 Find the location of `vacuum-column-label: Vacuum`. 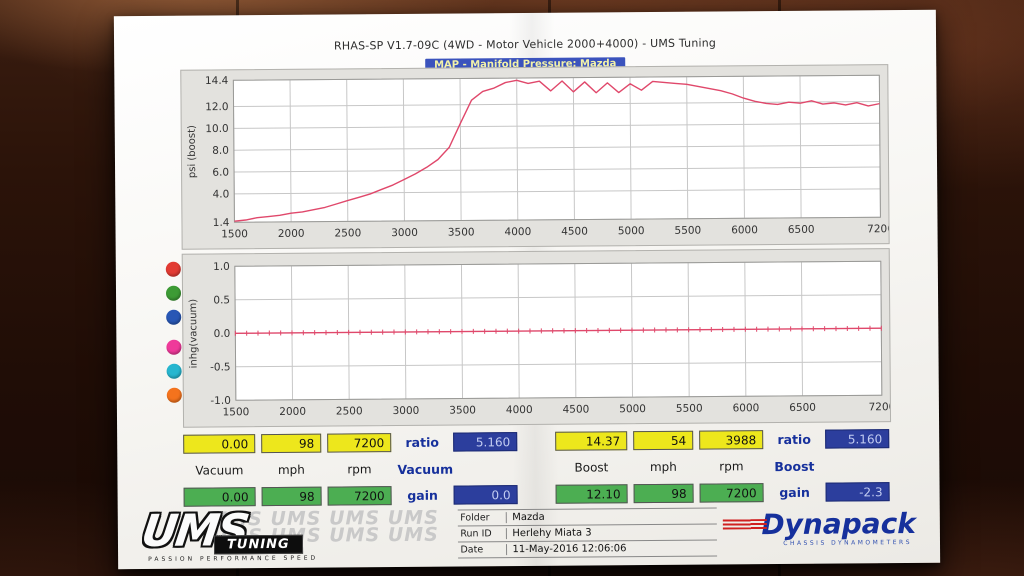

vacuum-column-label: Vacuum is located at coordinates (219, 470).